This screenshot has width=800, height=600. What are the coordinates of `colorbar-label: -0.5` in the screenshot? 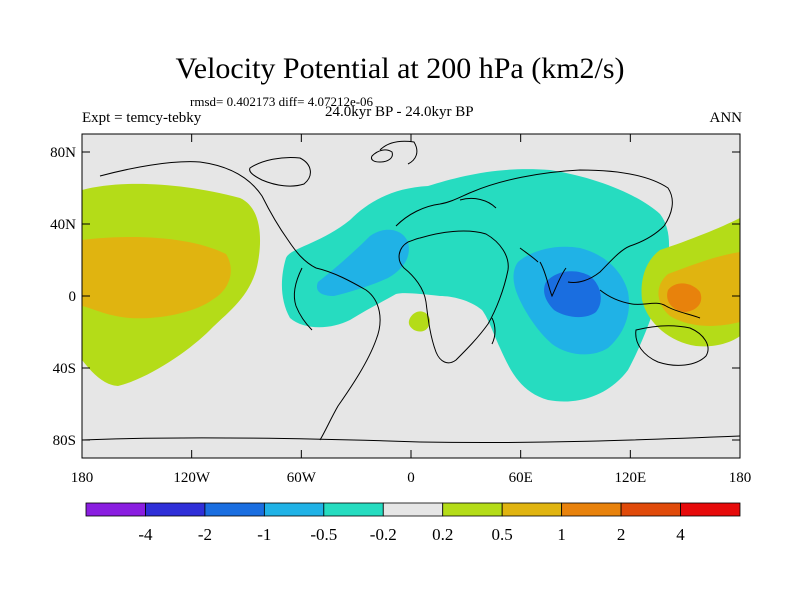 It's located at (323, 534).